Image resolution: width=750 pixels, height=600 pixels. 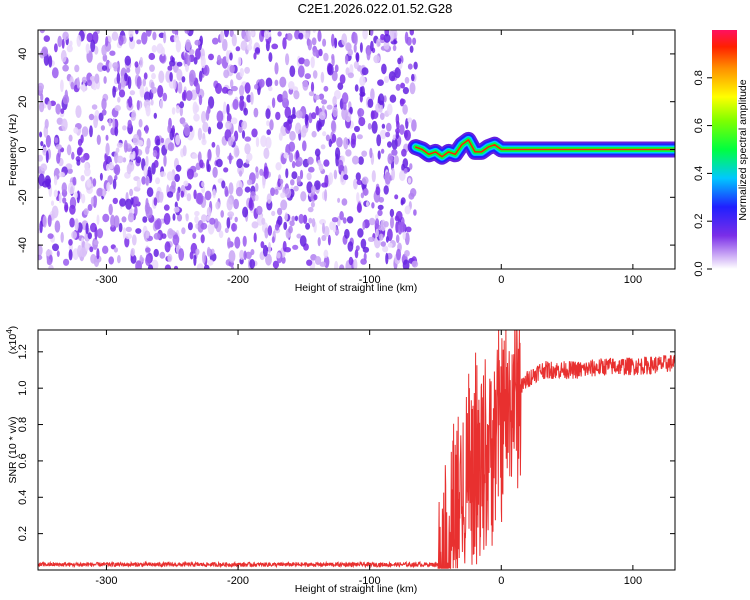 I want to click on snr-xtick-label: -300, so click(x=106, y=581).